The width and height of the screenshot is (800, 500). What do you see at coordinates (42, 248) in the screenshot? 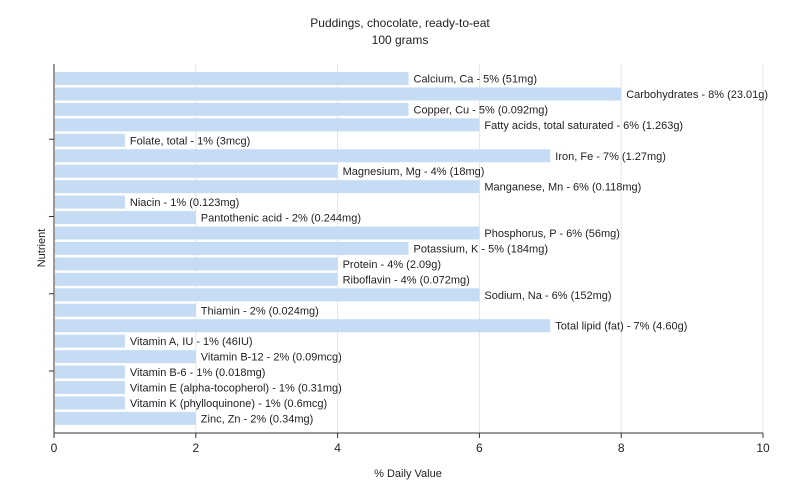
I see `y-axis-label: Nutrient` at bounding box center [42, 248].